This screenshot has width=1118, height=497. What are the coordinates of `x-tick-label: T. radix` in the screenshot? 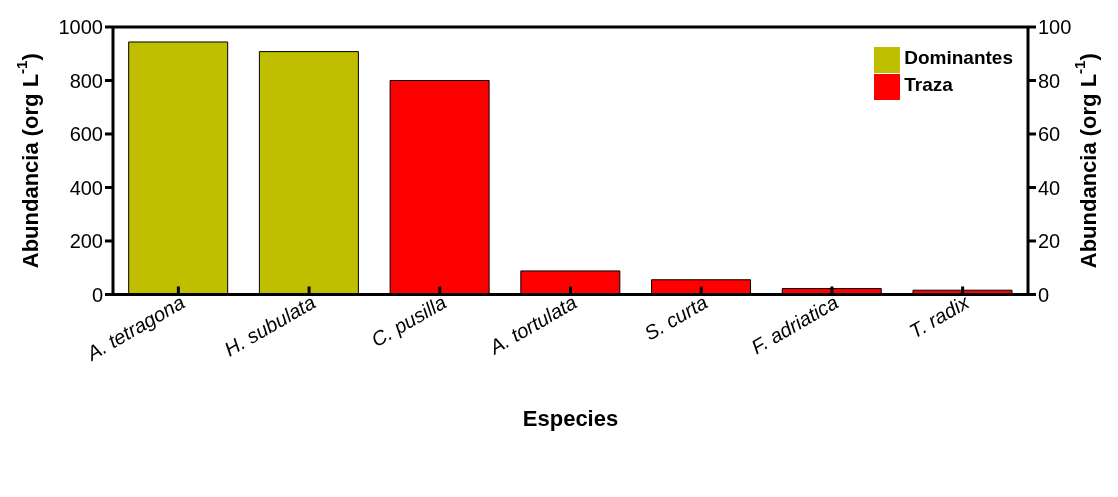 It's located at (939, 316).